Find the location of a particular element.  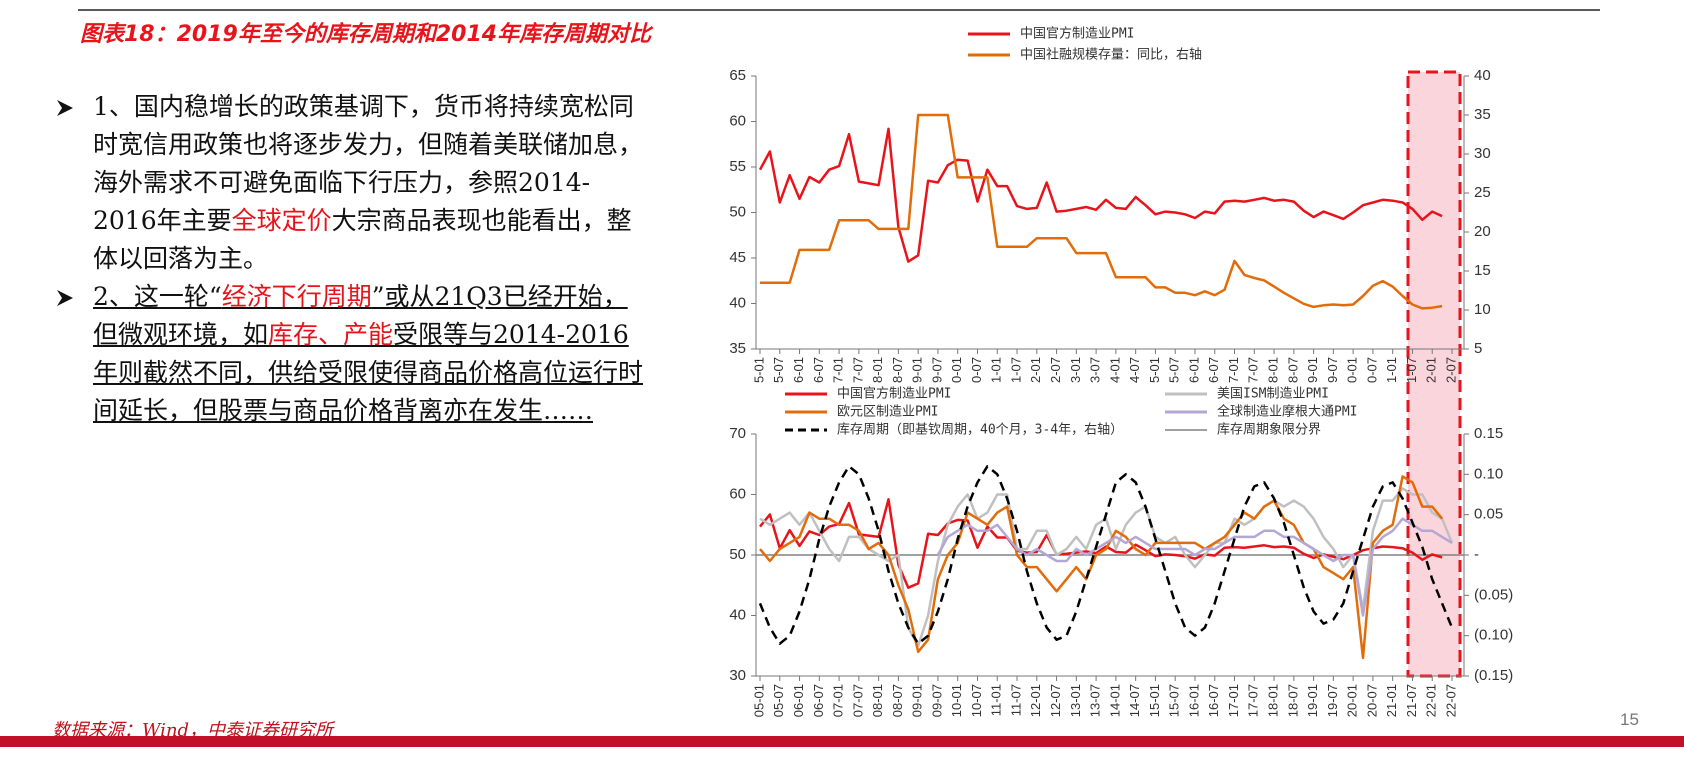

x-tick-label: 15-07 is located at coordinates (1174, 700).